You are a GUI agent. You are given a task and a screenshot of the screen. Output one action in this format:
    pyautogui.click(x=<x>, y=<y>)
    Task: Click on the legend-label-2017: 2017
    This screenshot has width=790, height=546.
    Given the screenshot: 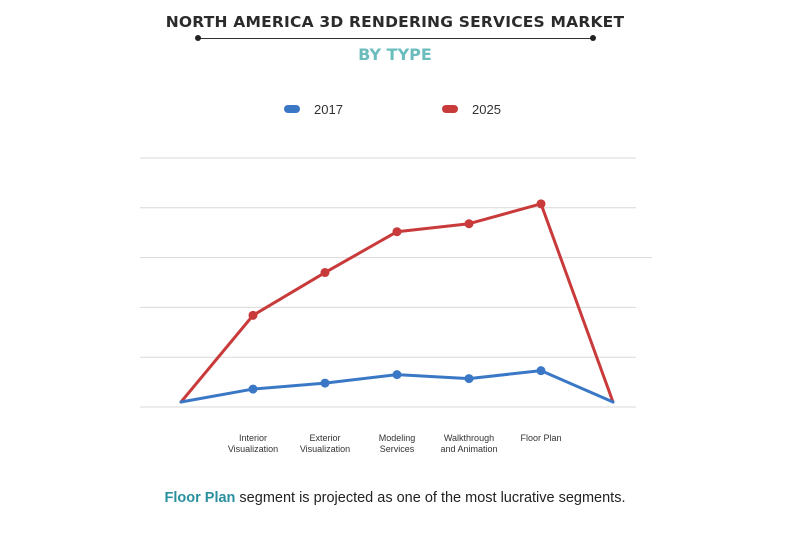 What is the action you would take?
    pyautogui.click(x=328, y=109)
    